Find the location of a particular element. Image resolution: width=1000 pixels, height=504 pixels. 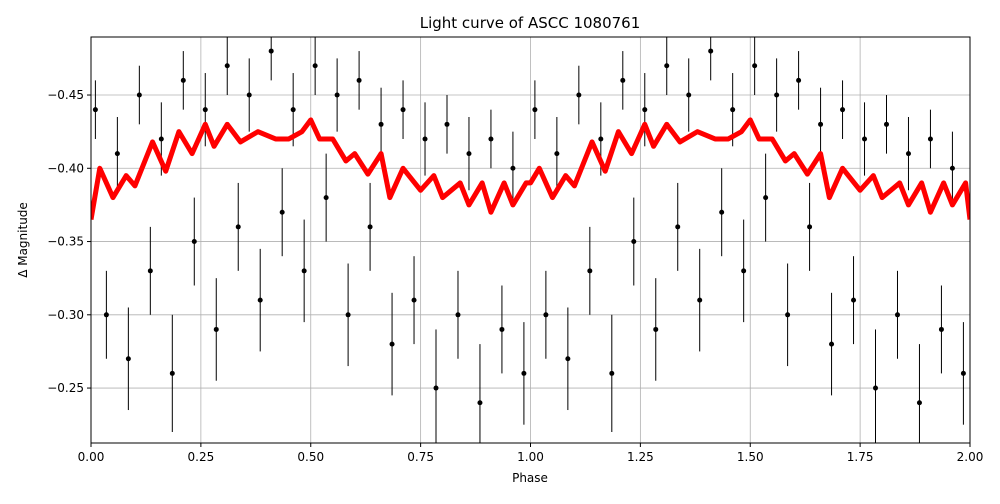

x-tick-label: 0.75 is located at coordinates (420, 457).